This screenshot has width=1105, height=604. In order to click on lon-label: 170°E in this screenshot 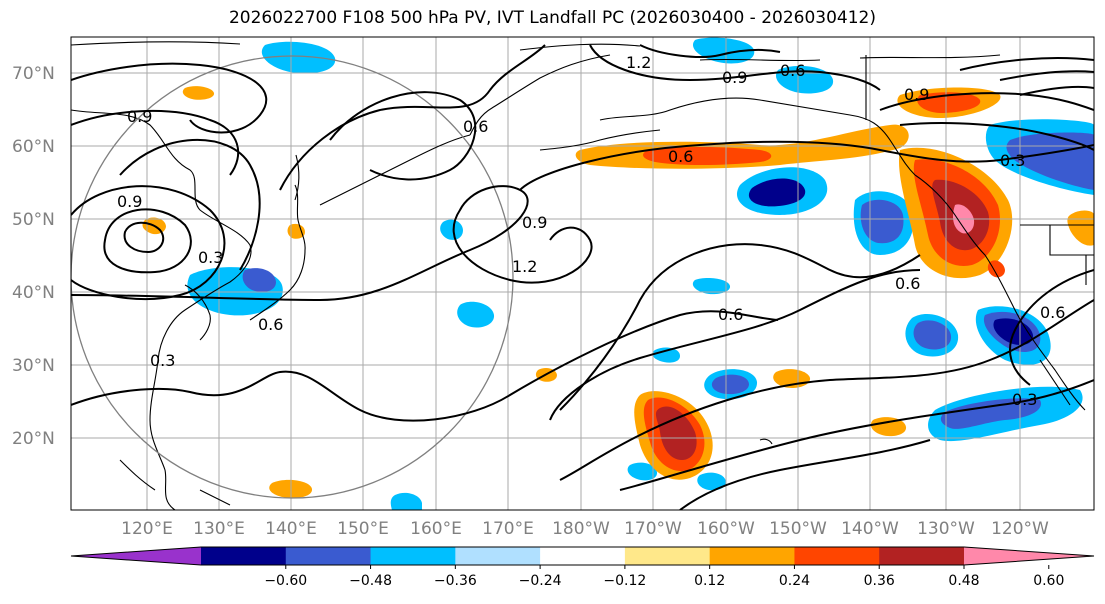, I will do `click(508, 529)`.